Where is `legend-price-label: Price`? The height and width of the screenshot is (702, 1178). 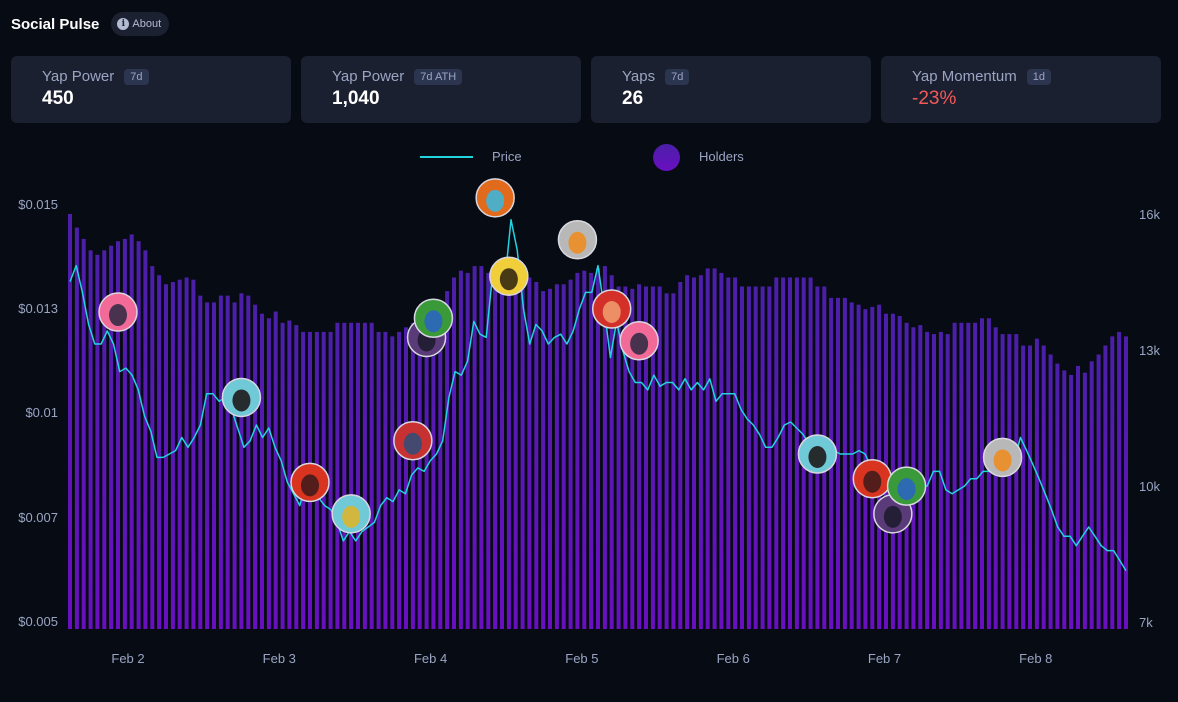
legend-price-label: Price is located at coordinates (507, 156).